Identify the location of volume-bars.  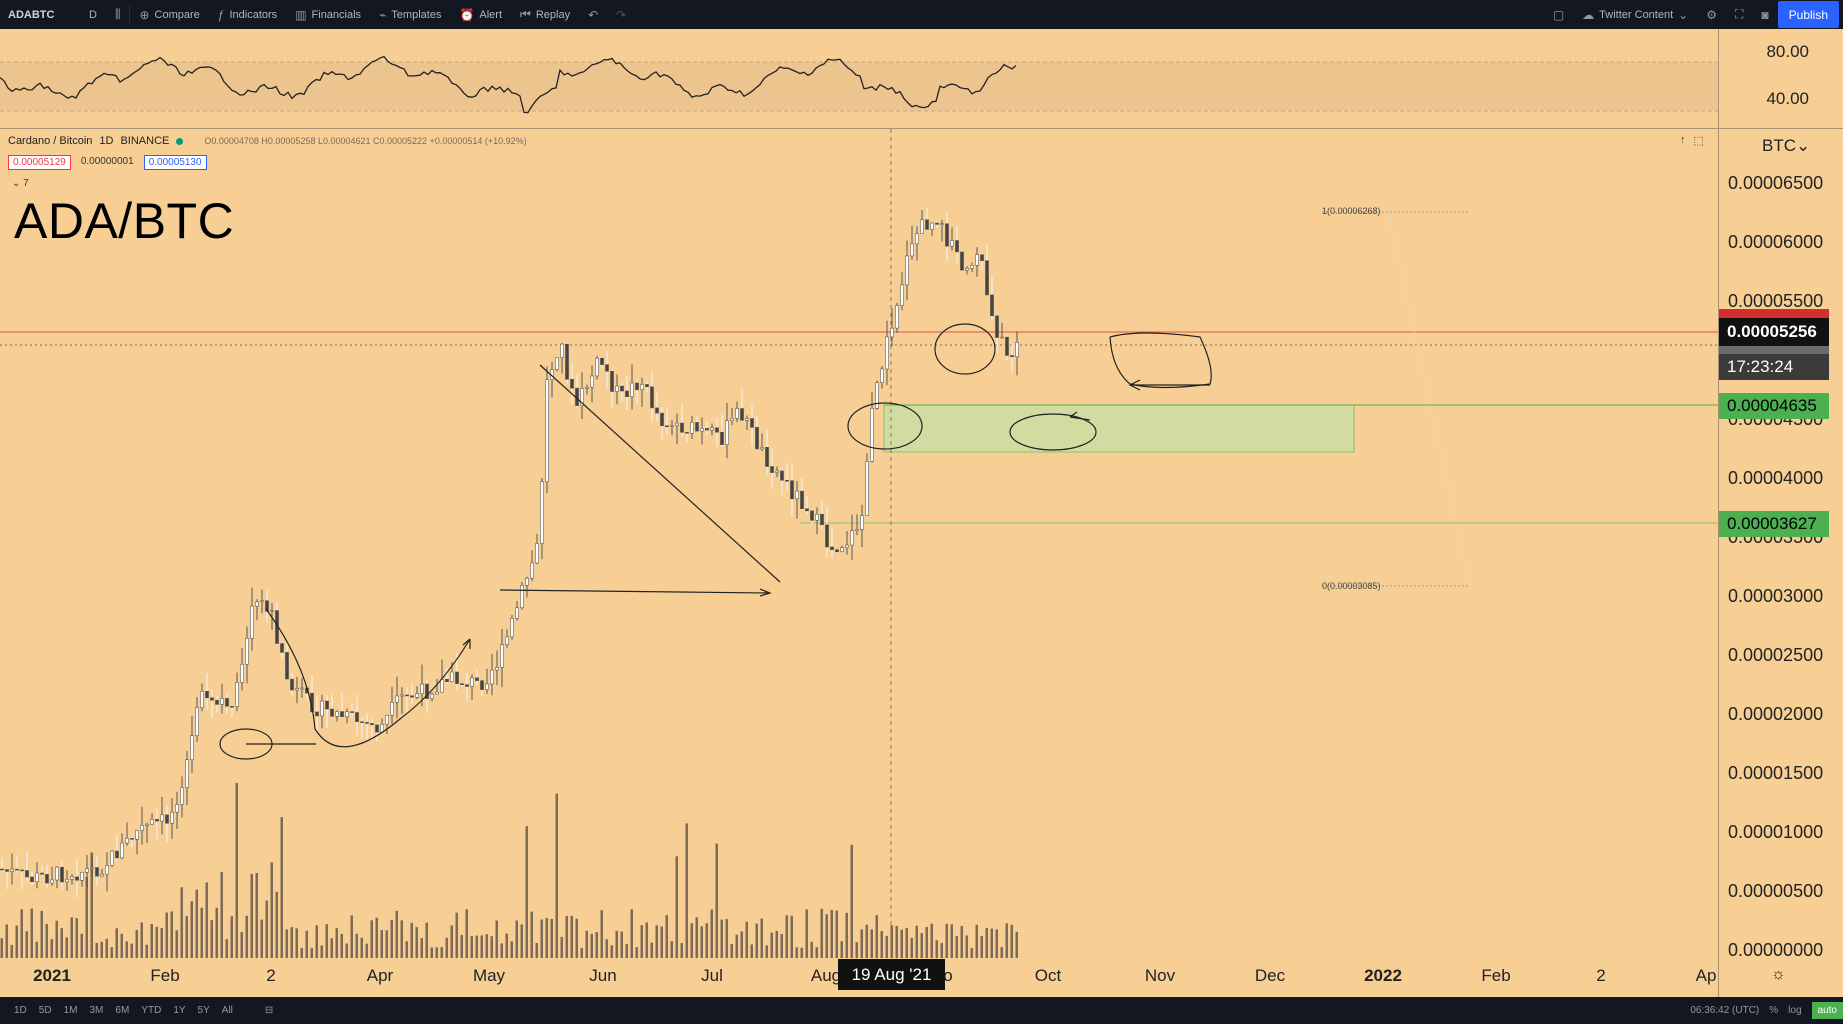
(509, 870).